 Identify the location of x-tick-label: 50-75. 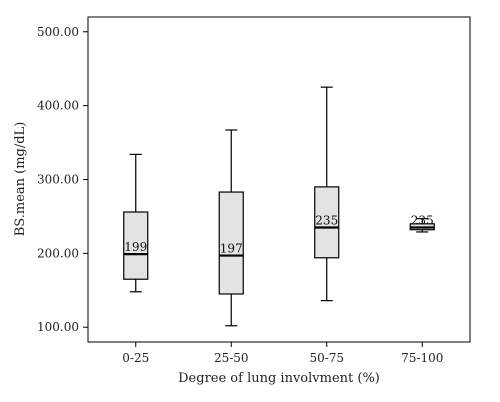
(326, 358).